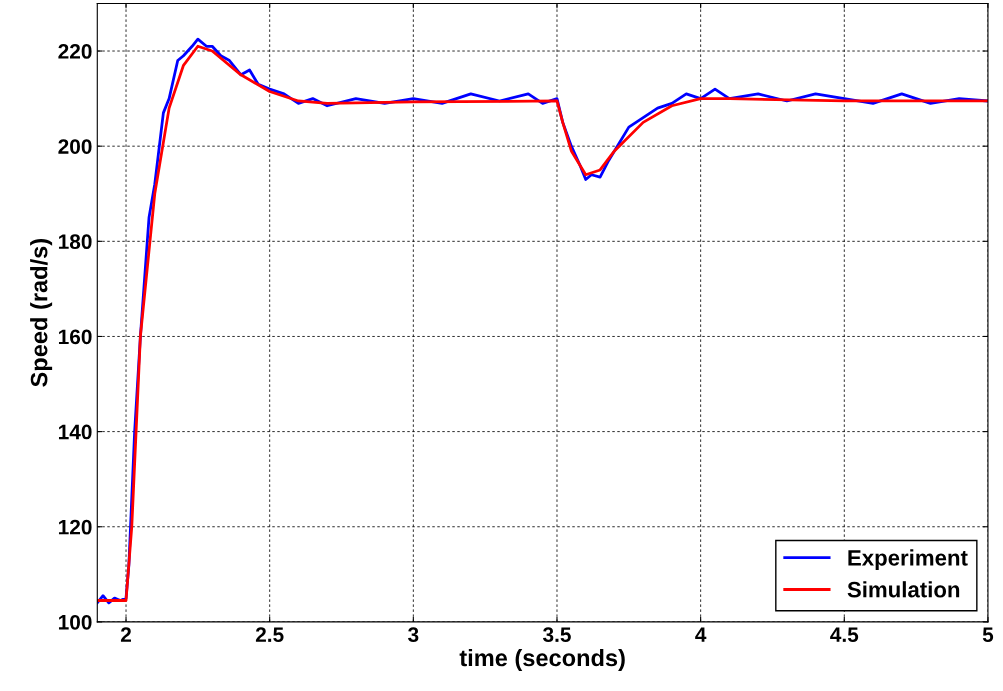 This screenshot has height=691, width=1003. I want to click on y-tick-label: 220, so click(75, 51).